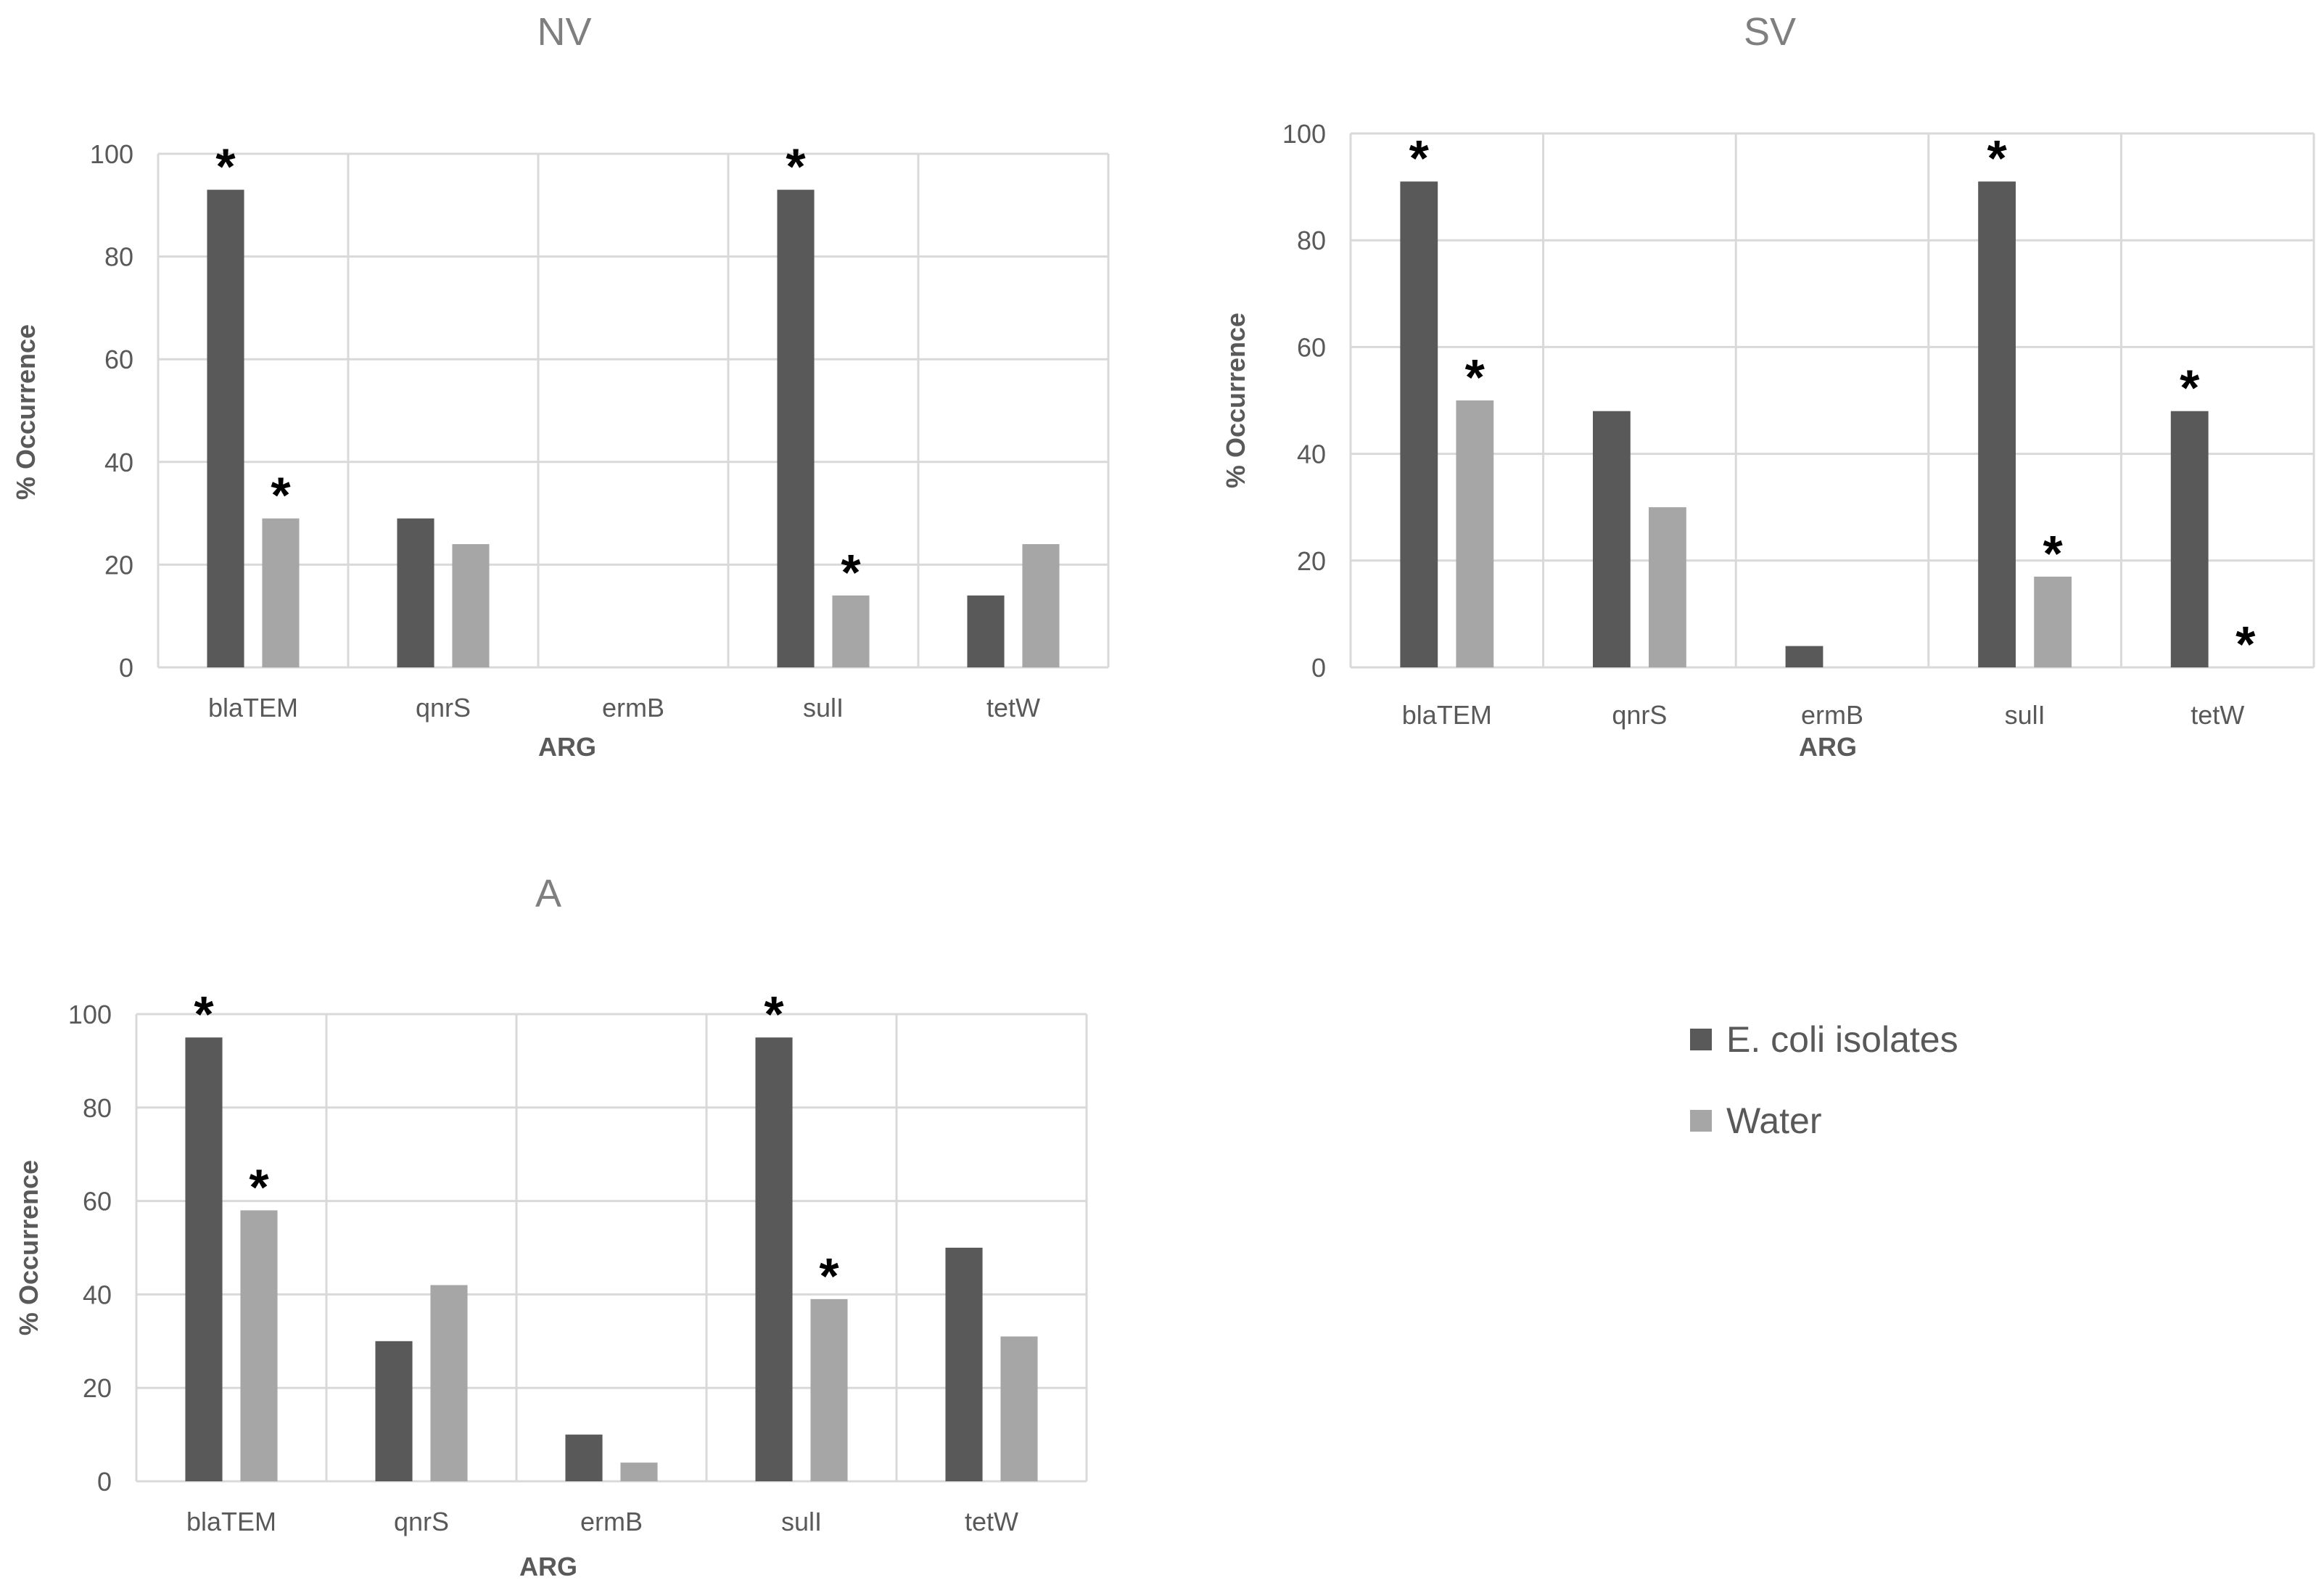 The width and height of the screenshot is (2324, 1593). I want to click on chart-title: A, so click(548, 893).